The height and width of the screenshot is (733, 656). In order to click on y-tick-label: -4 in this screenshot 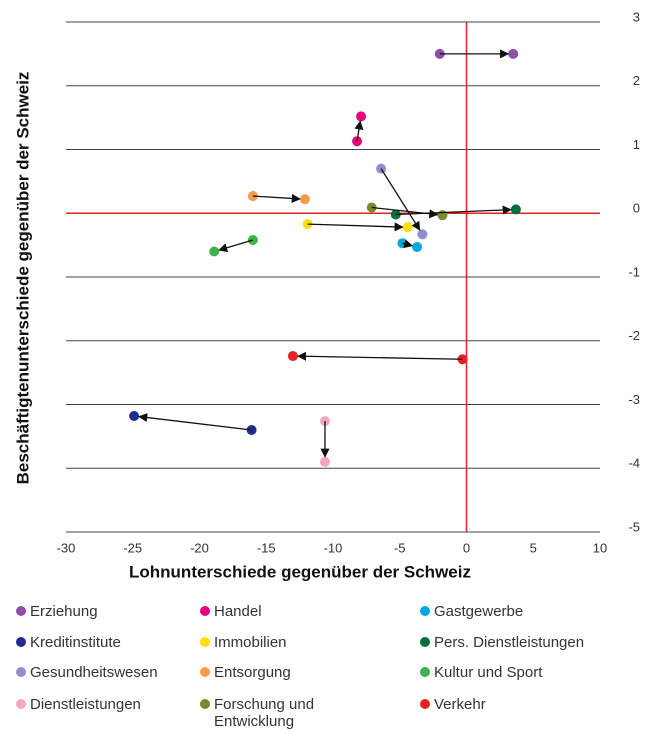, I will do `click(634, 463)`.